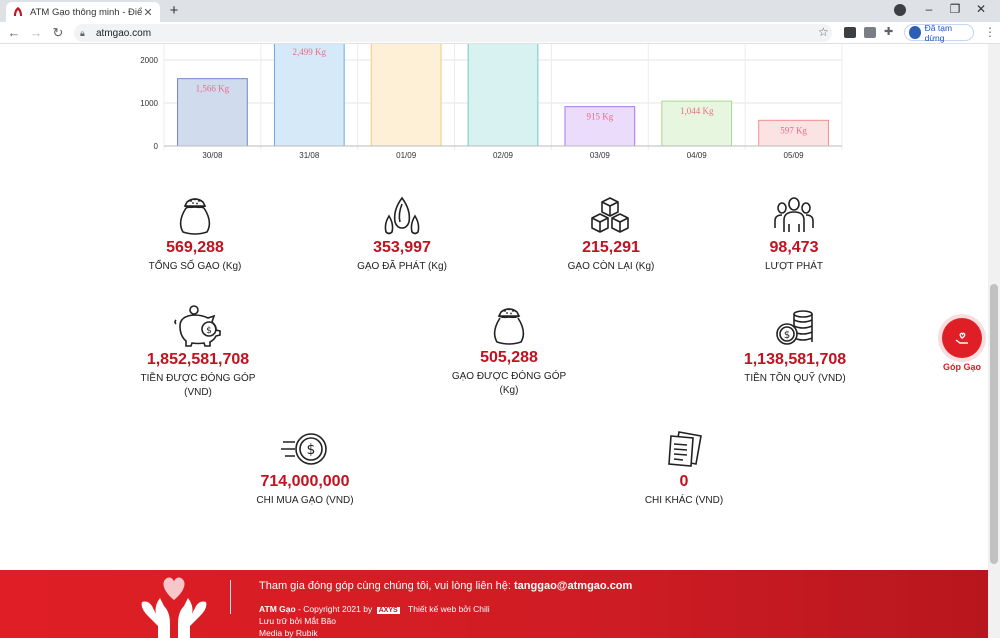 The width and height of the screenshot is (1000, 638). I want to click on stat-value: 505,288, so click(509, 357).